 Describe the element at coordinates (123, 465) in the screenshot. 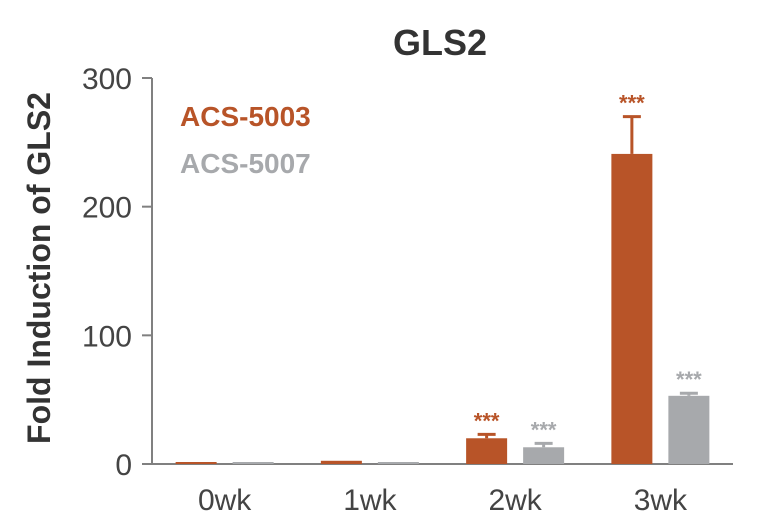

I see `y-tick-label: 0` at that location.